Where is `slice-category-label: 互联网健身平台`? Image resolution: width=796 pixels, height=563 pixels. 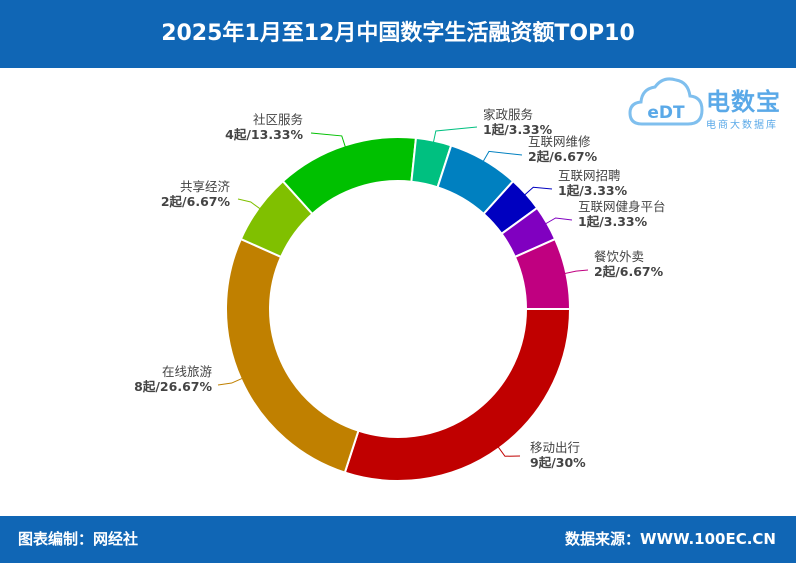 slice-category-label: 互联网健身平台 is located at coordinates (622, 206).